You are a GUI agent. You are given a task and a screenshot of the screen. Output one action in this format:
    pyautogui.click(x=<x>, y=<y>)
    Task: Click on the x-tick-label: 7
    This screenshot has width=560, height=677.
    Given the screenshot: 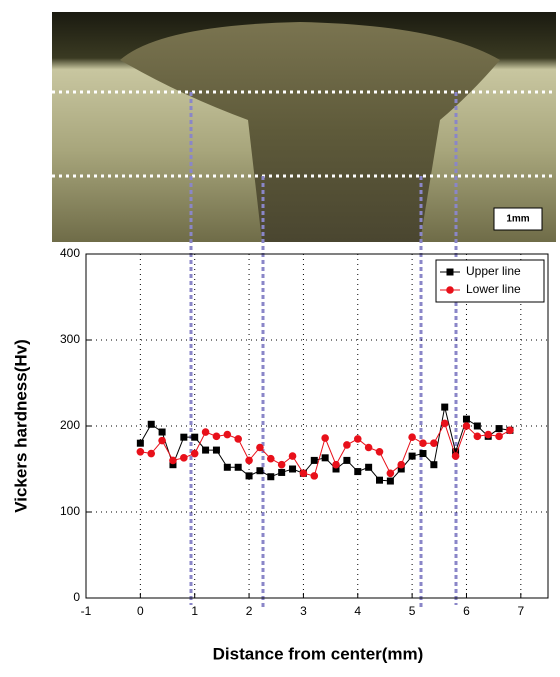 What is the action you would take?
    pyautogui.click(x=520, y=611)
    